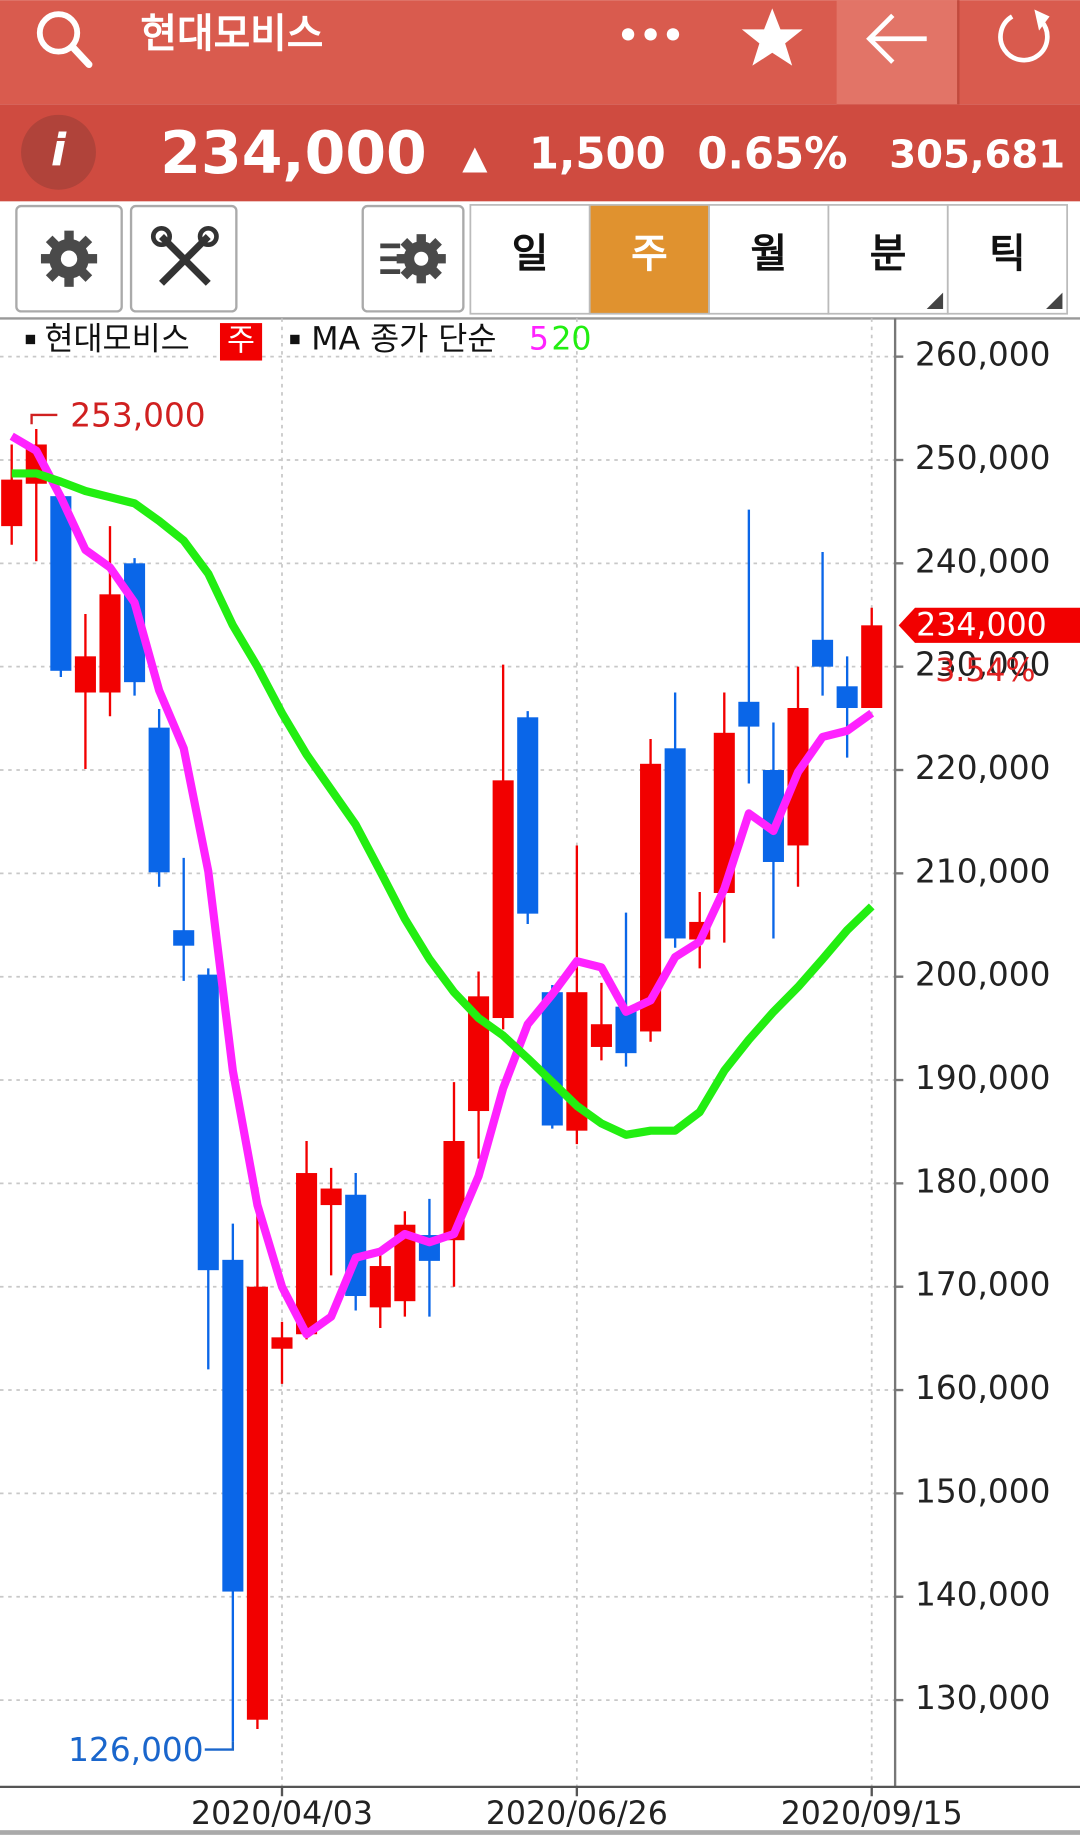  Describe the element at coordinates (982, 458) in the screenshot. I see `y-tick-label: 250,000` at that location.